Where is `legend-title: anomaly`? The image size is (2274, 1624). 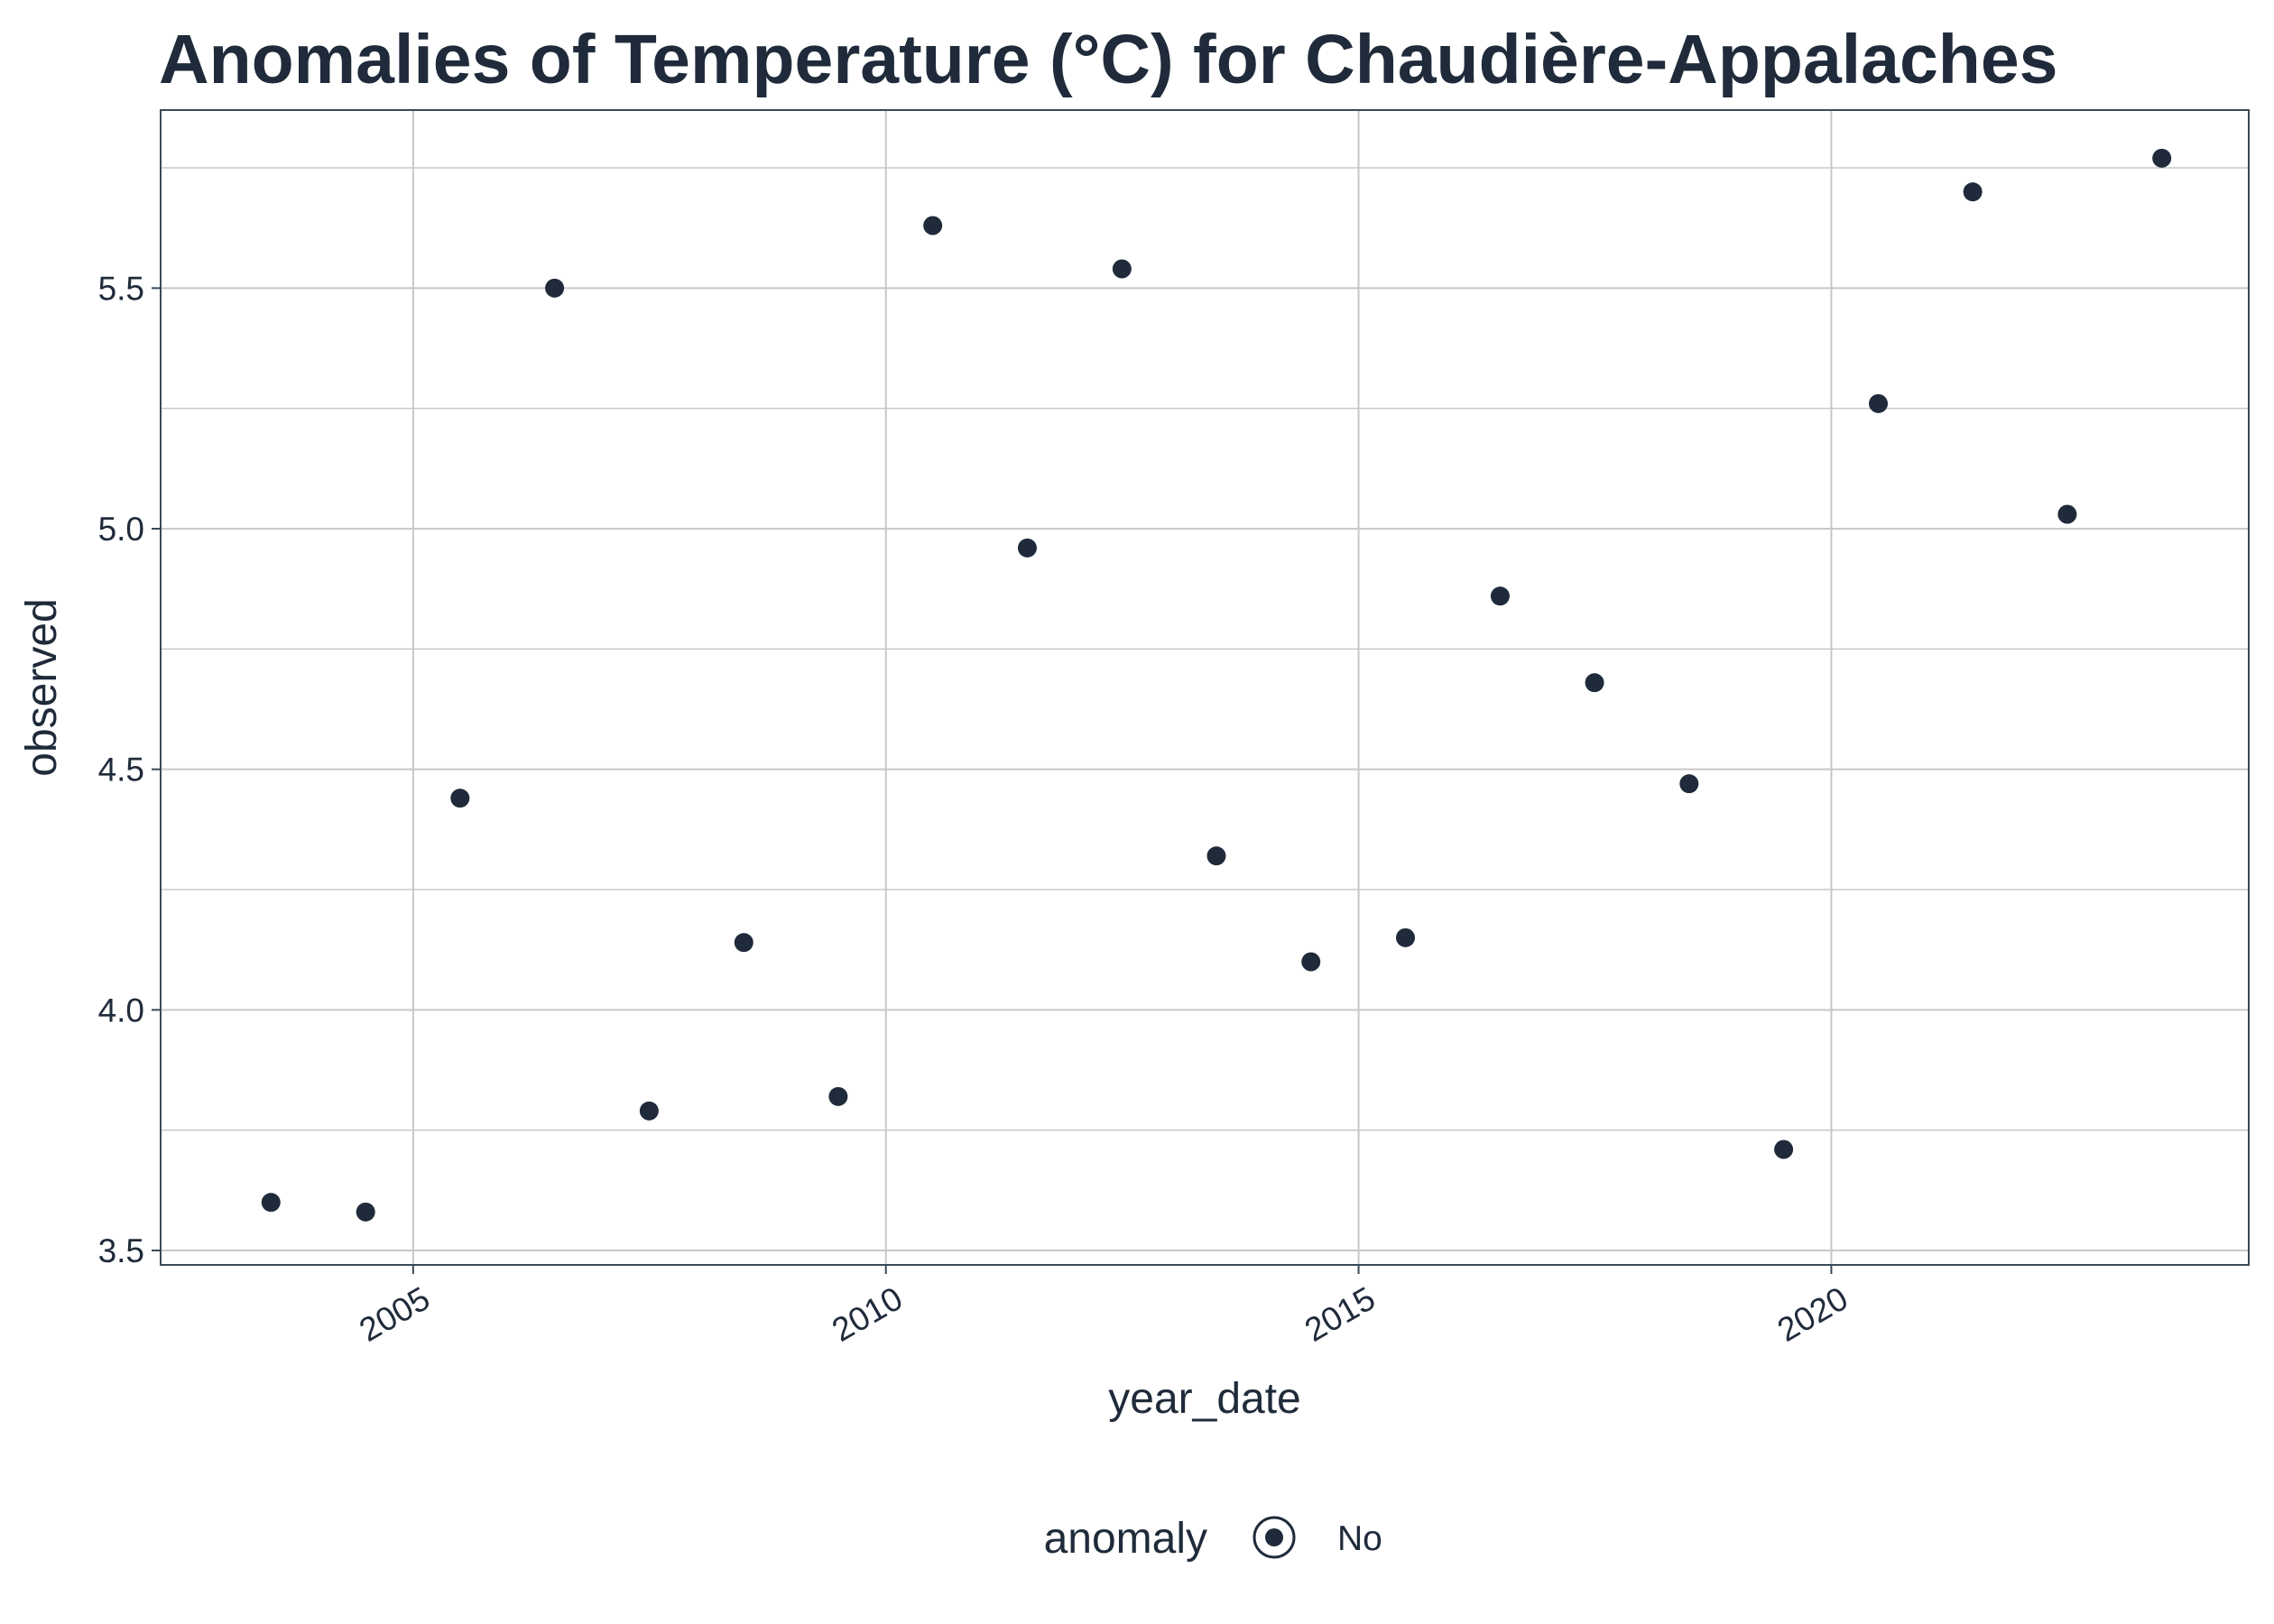 legend-title: anomaly is located at coordinates (1125, 1539).